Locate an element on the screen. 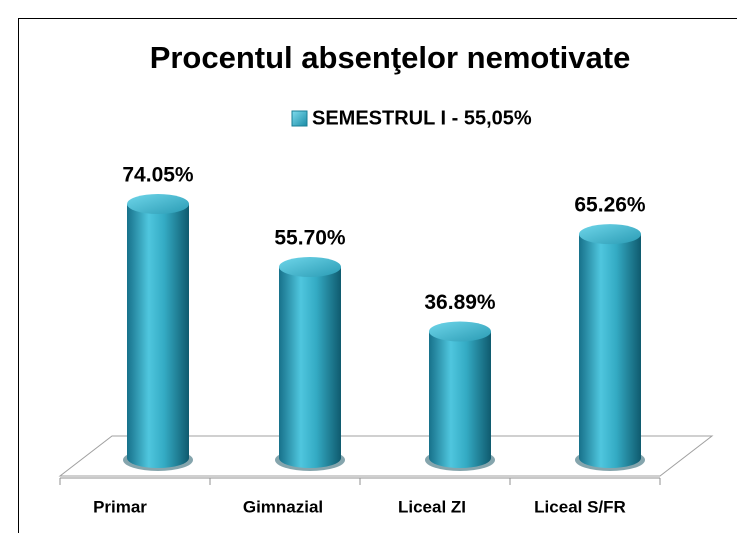 Image resolution: width=737 pixels, height=533 pixels. x-tick-label: Primar is located at coordinates (120, 506).